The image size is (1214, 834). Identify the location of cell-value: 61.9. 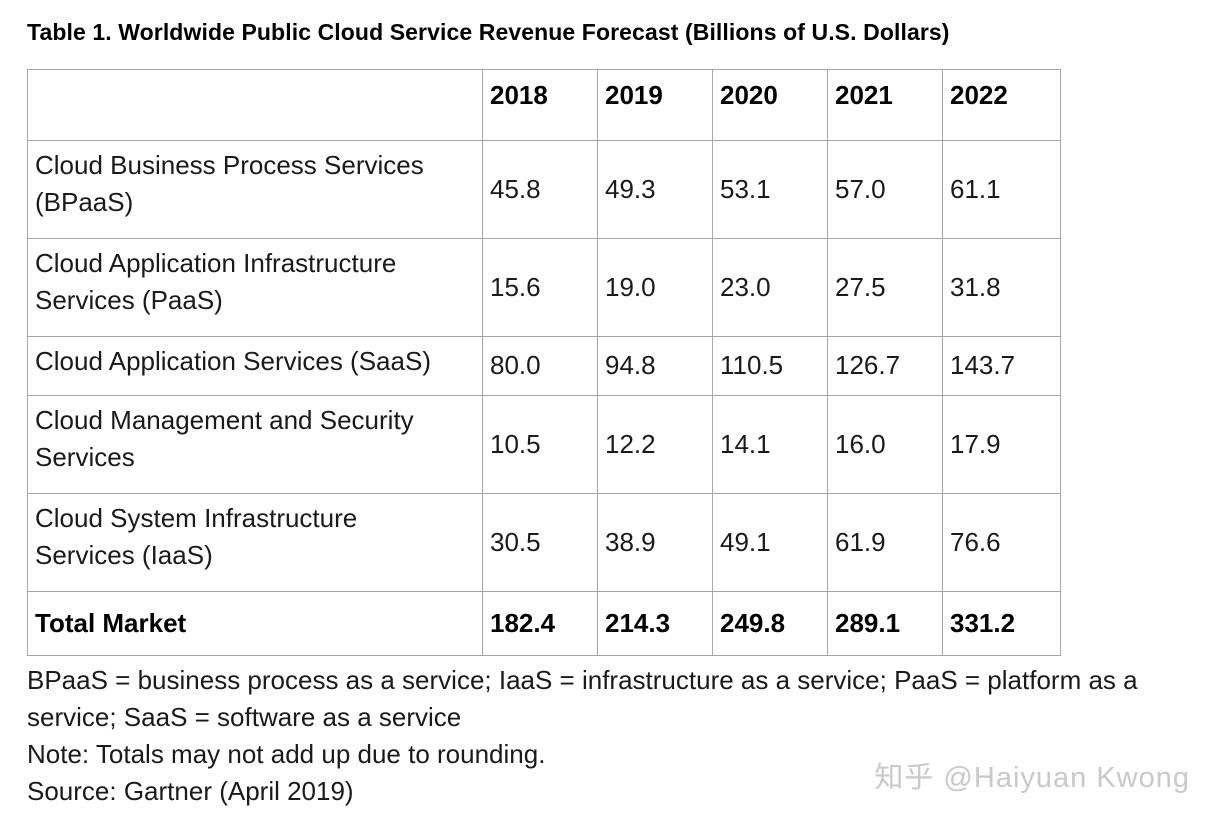
(885, 542).